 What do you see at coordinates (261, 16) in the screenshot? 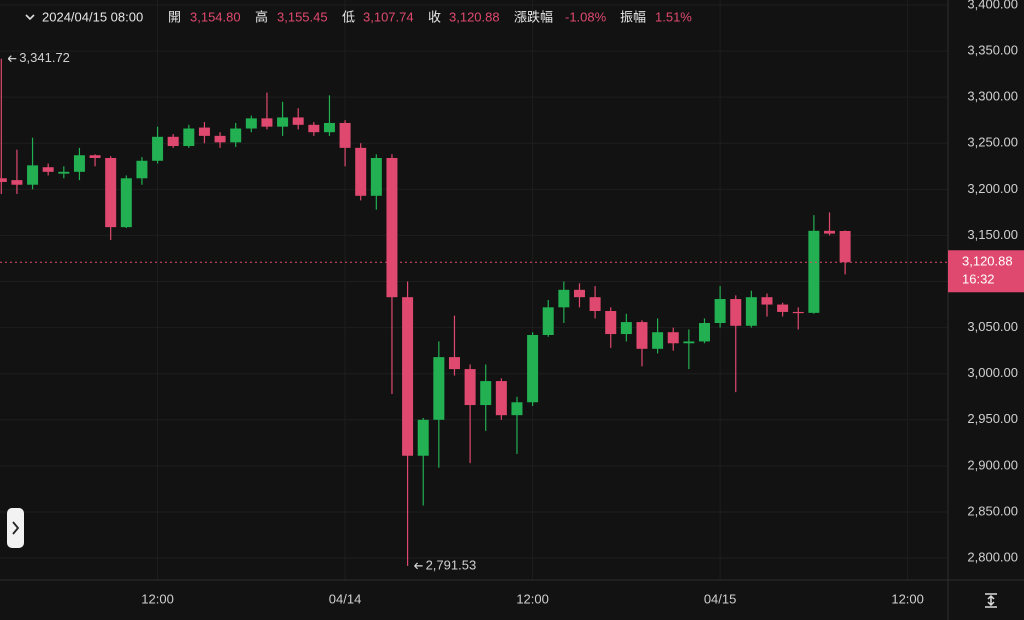
I see `header-label: 高` at bounding box center [261, 16].